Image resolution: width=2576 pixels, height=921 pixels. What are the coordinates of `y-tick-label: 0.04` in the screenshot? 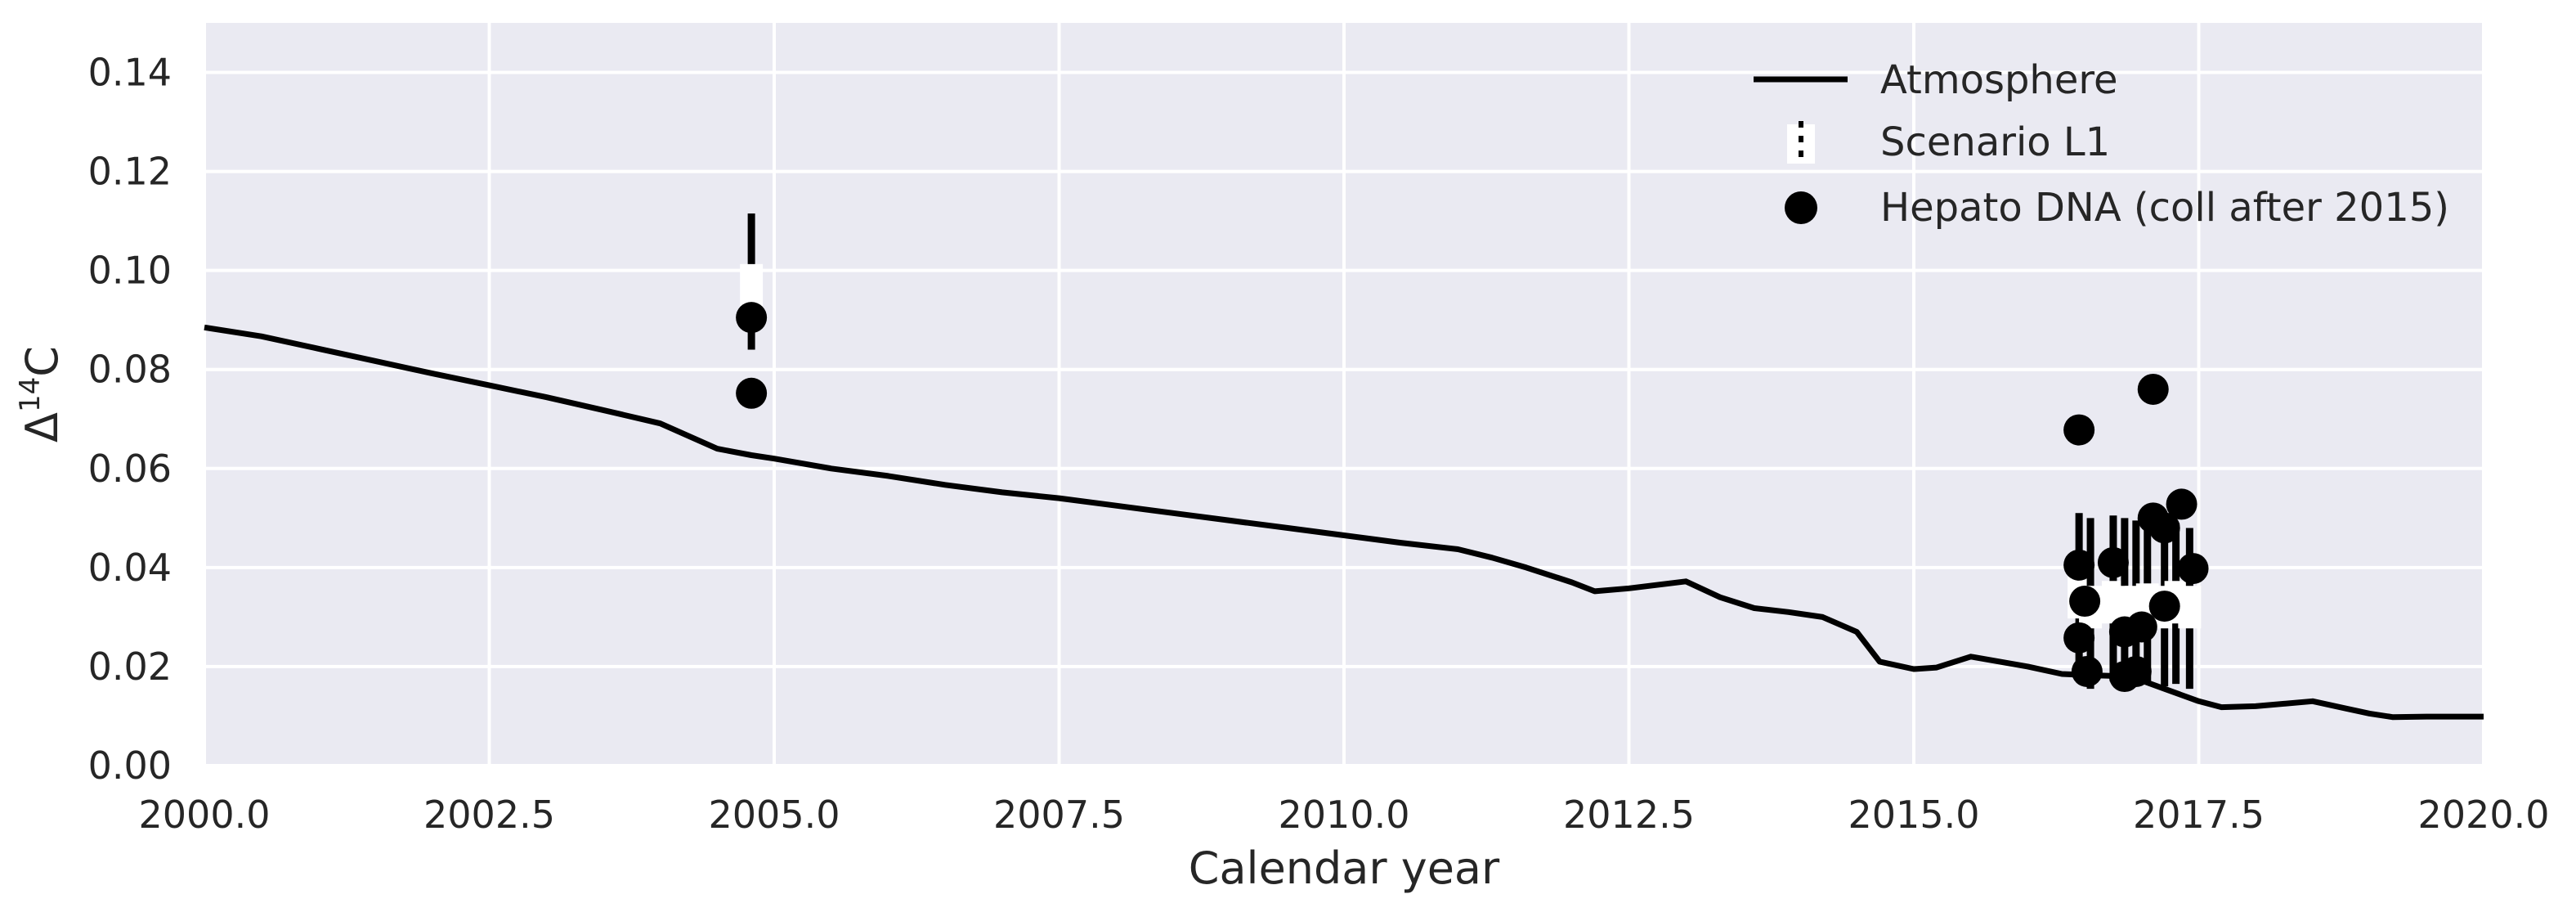 It's located at (130, 568).